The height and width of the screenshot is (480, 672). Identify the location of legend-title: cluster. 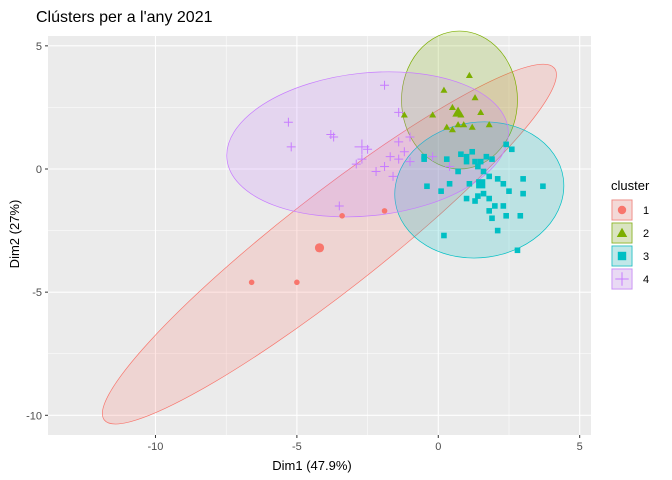
(630, 185).